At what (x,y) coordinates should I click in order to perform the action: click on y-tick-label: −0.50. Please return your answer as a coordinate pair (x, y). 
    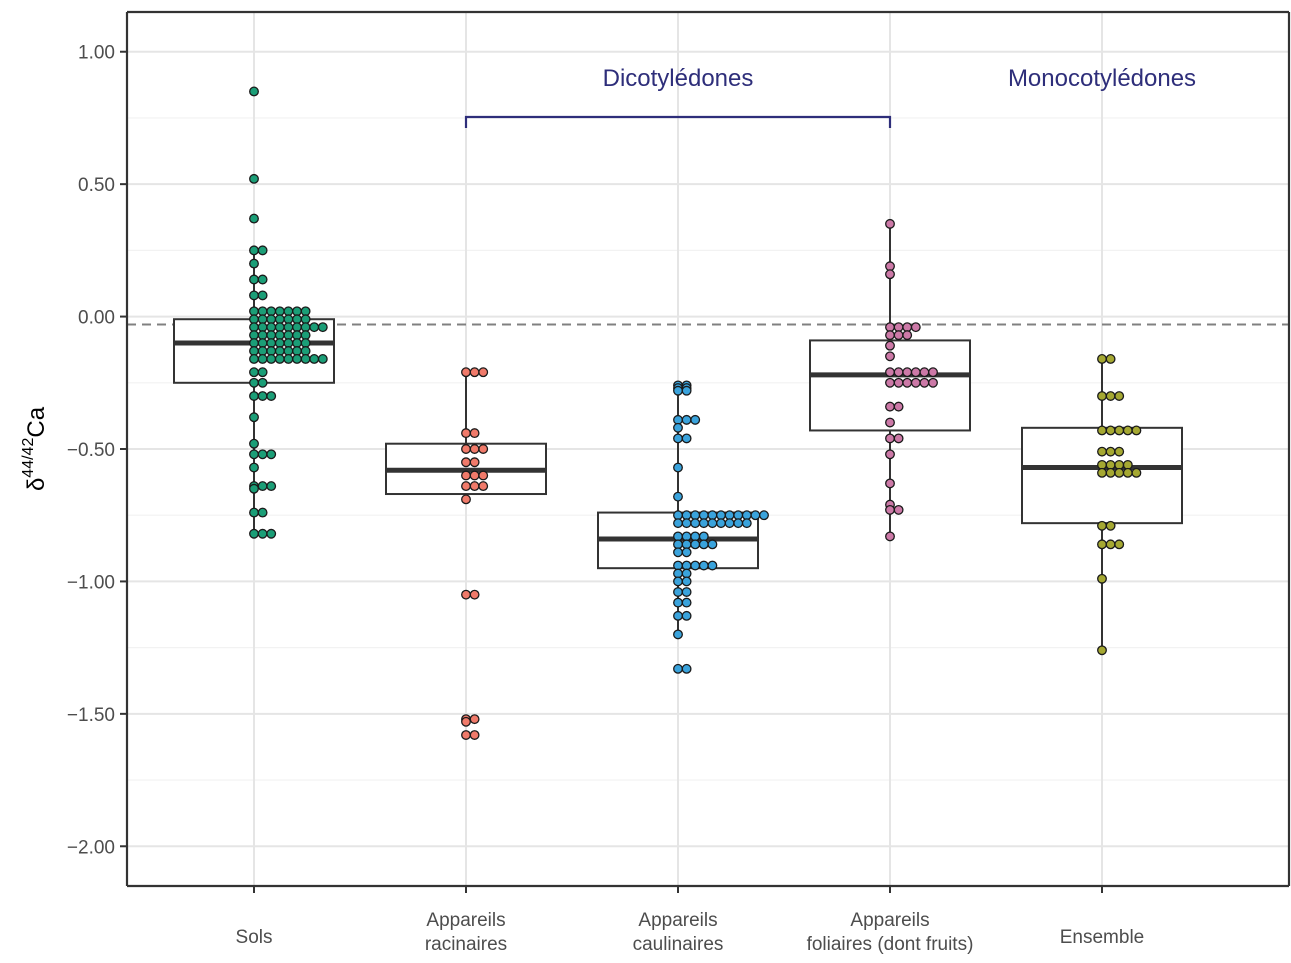
    Looking at the image, I should click on (91, 450).